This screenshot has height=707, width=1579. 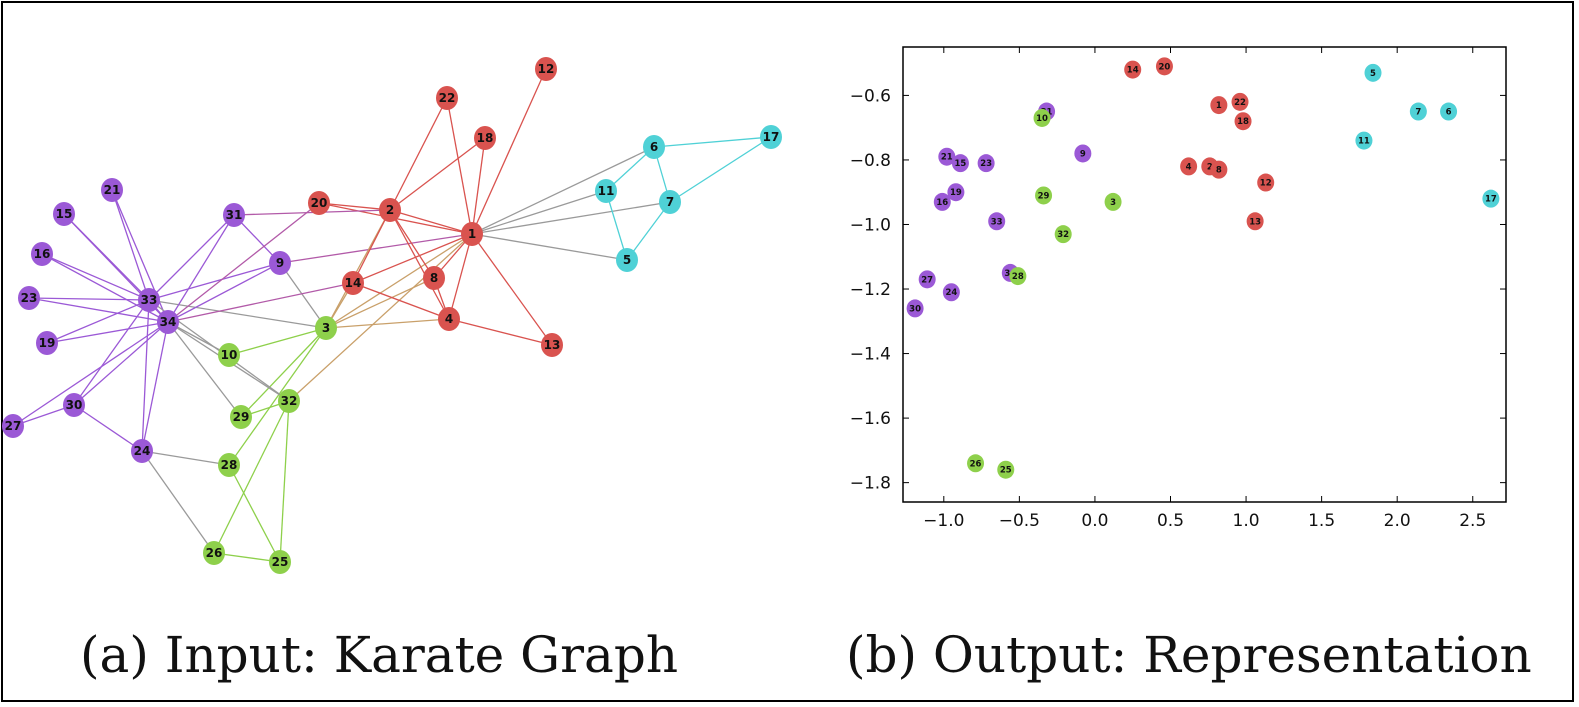 I want to click on scatter-point: 30, so click(x=915, y=308).